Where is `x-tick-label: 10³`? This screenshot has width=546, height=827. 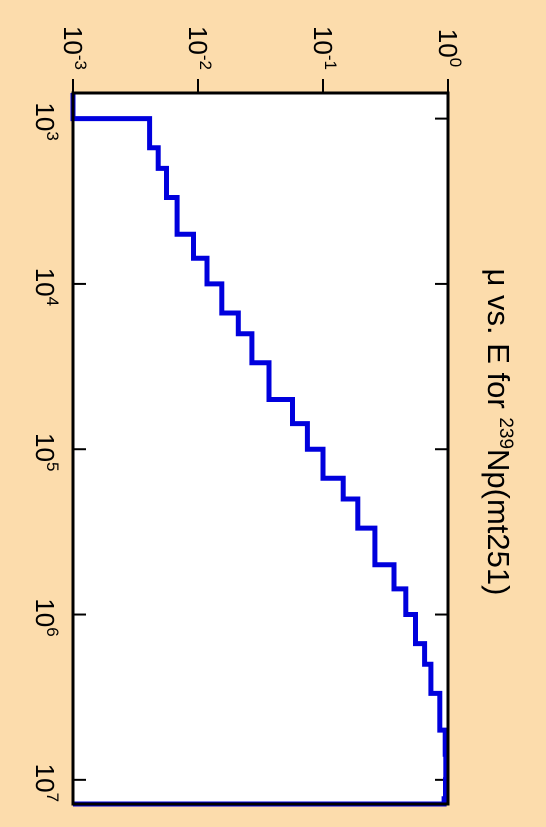
x-tick-label: 10³ is located at coordinates (46, 121).